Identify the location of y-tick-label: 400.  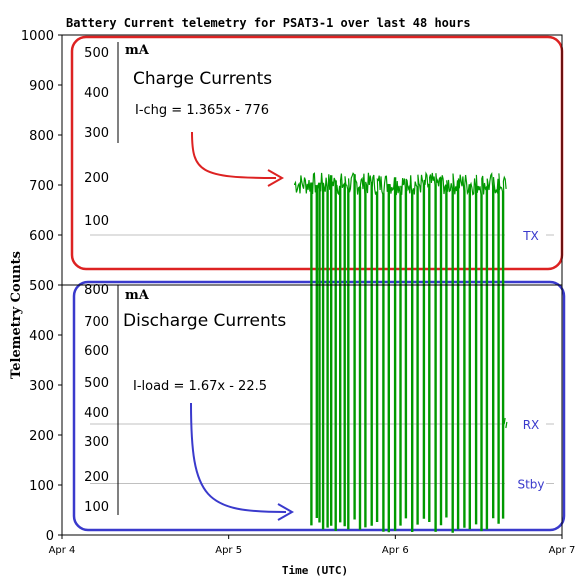
(41, 336).